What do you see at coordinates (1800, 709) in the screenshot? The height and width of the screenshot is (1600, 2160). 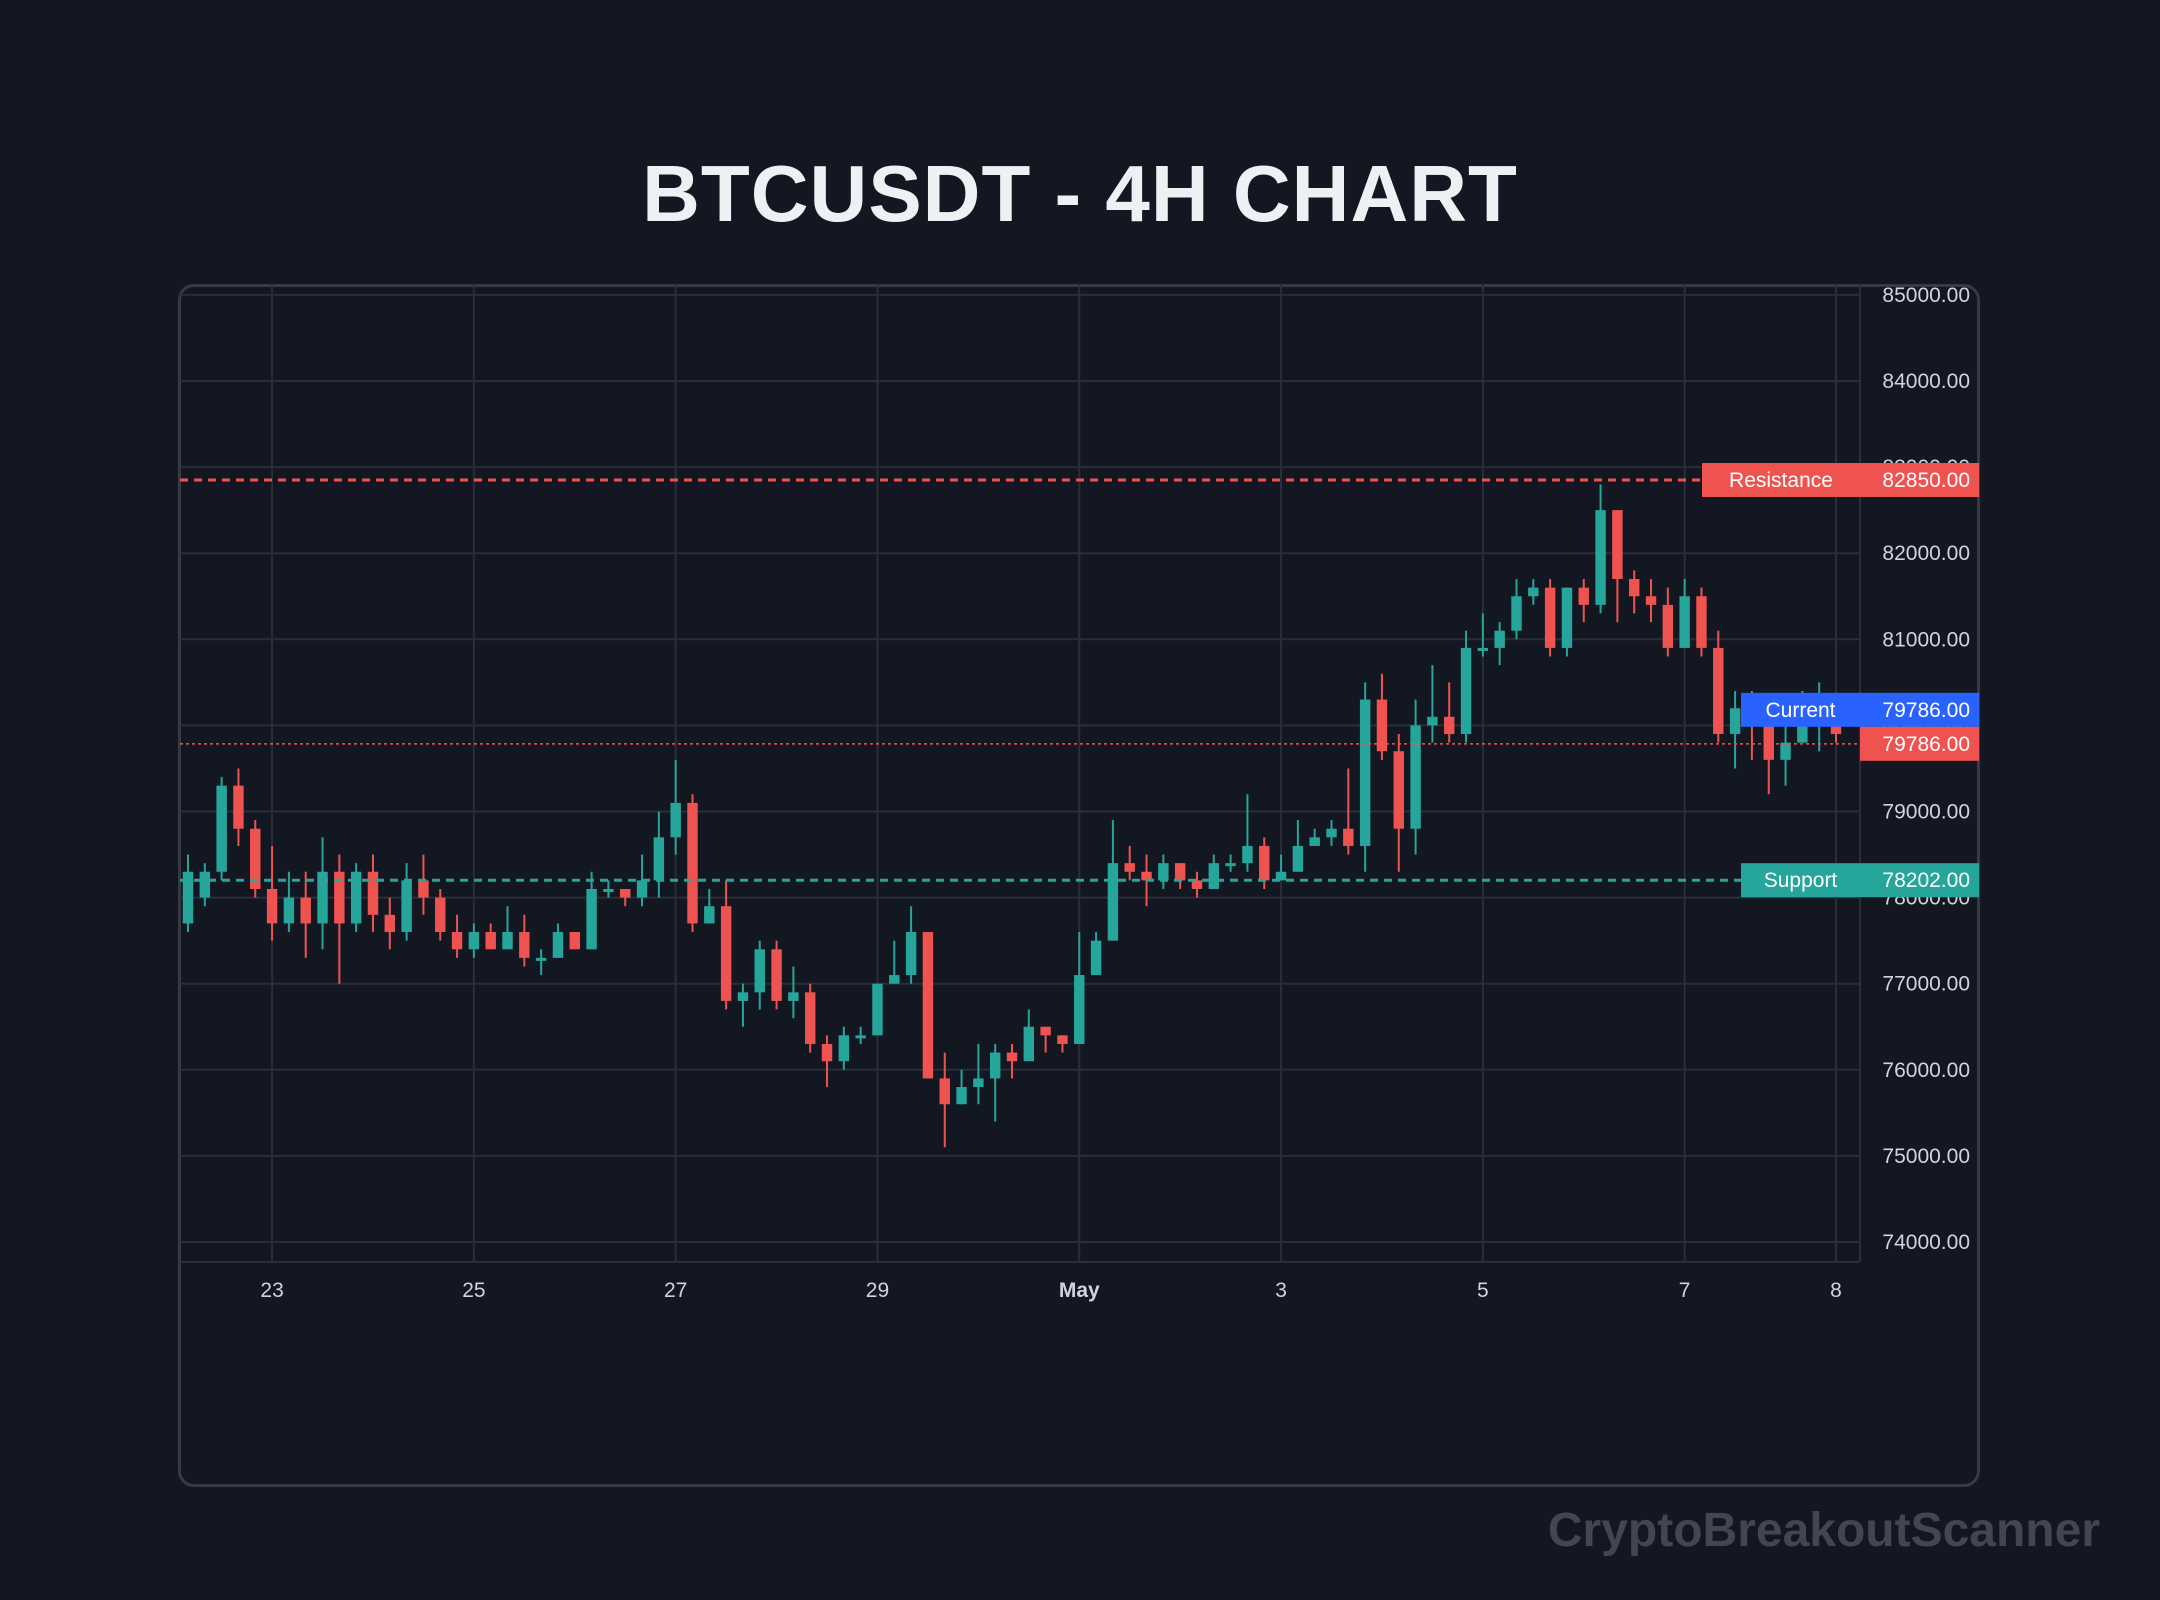 I see `current-tag` at bounding box center [1800, 709].